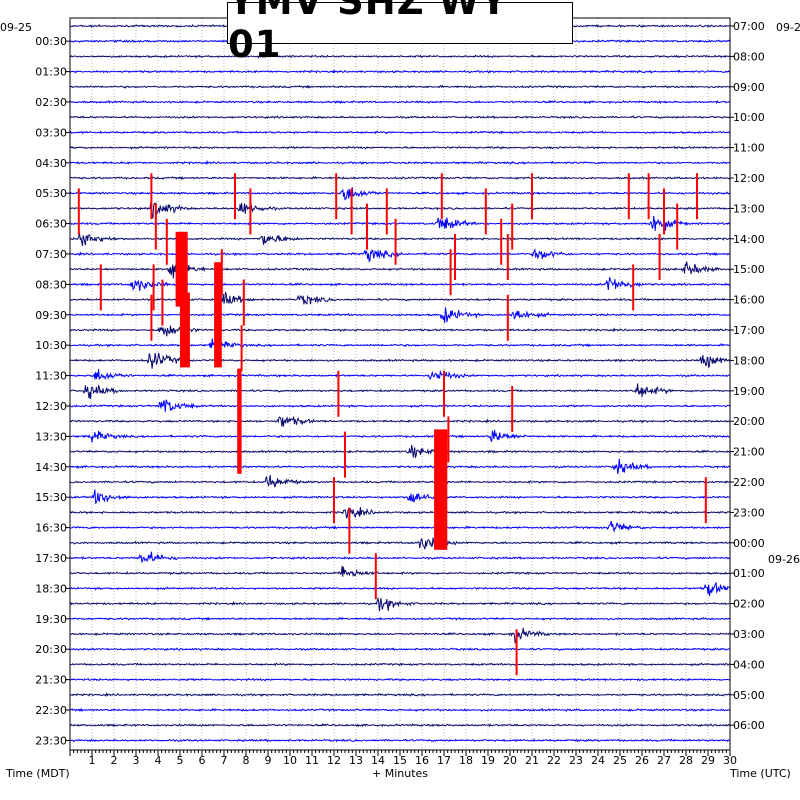 The height and width of the screenshot is (800, 800). I want to click on x-tick-label: 17, so click(444, 760).